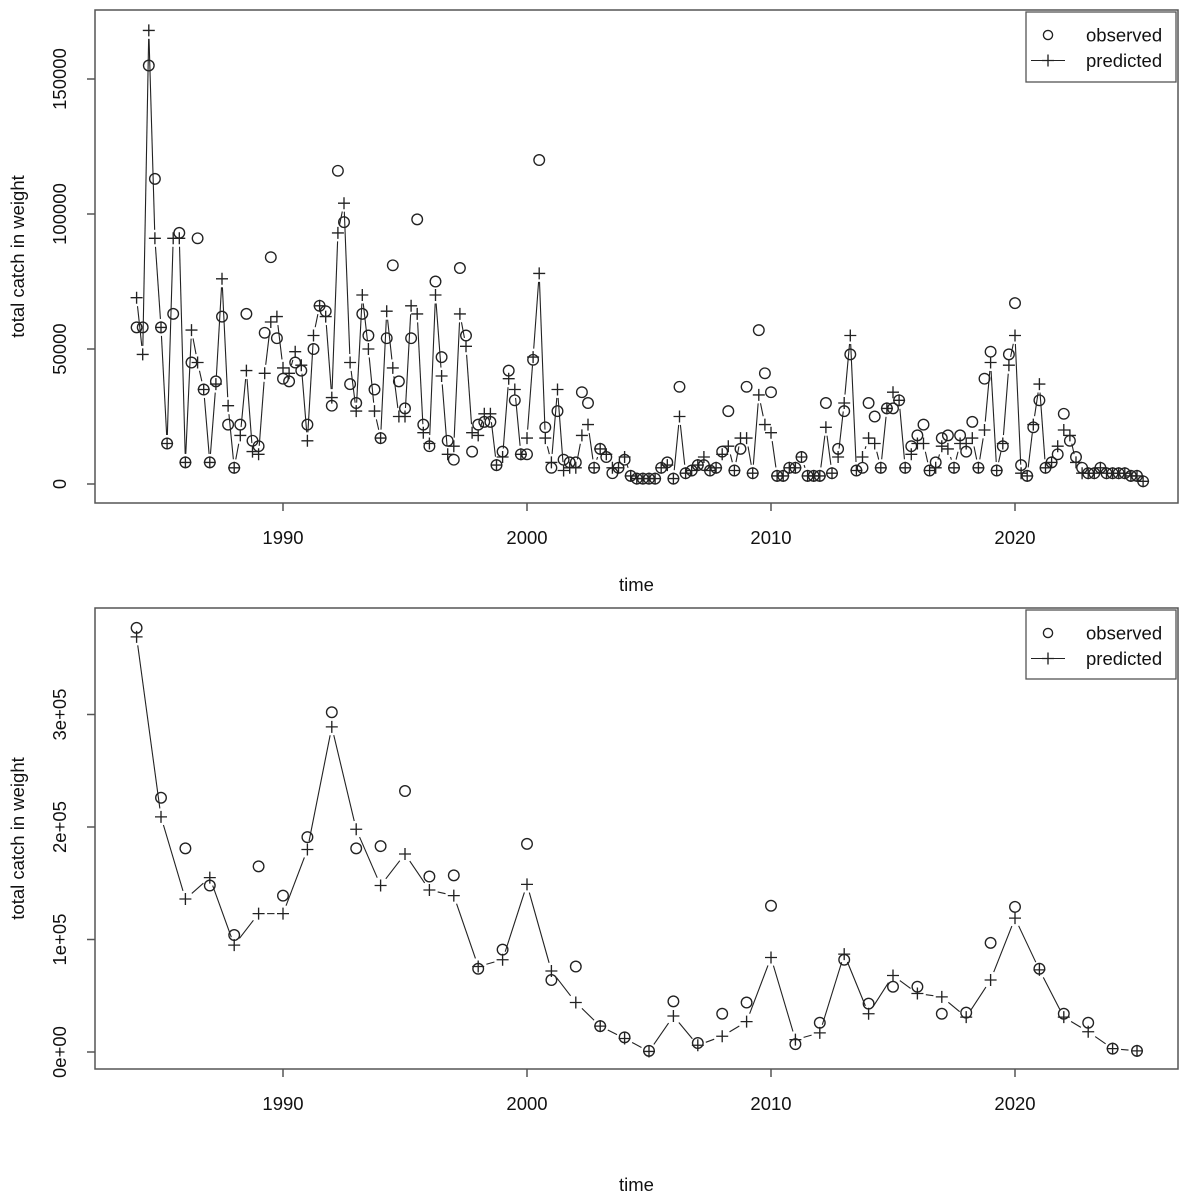 This screenshot has height=1200, width=1200. What do you see at coordinates (526, 537) in the screenshot?
I see `x-tick-label: 2000` at bounding box center [526, 537].